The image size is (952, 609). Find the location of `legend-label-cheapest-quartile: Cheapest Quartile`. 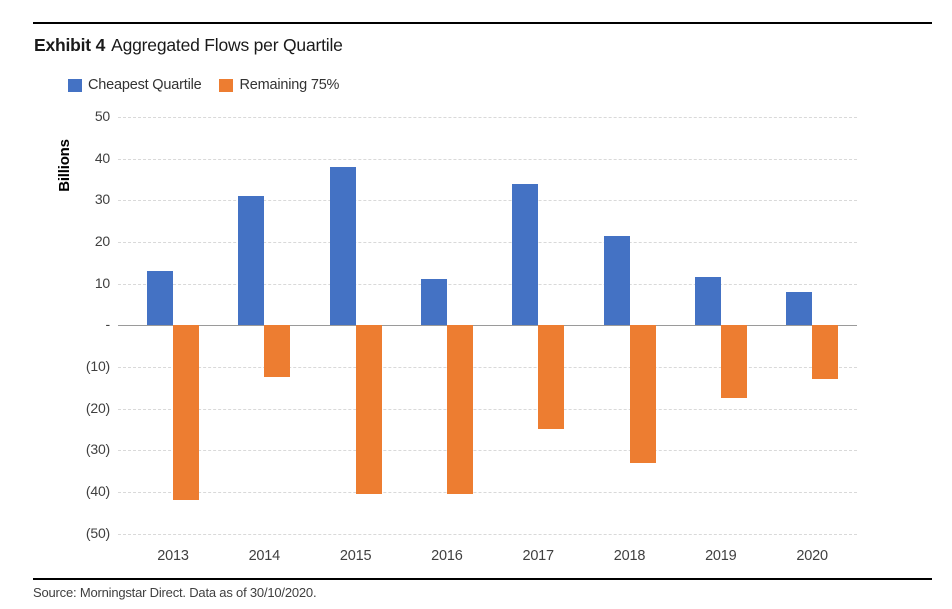

legend-label-cheapest-quartile: Cheapest Quartile is located at coordinates (145, 85).